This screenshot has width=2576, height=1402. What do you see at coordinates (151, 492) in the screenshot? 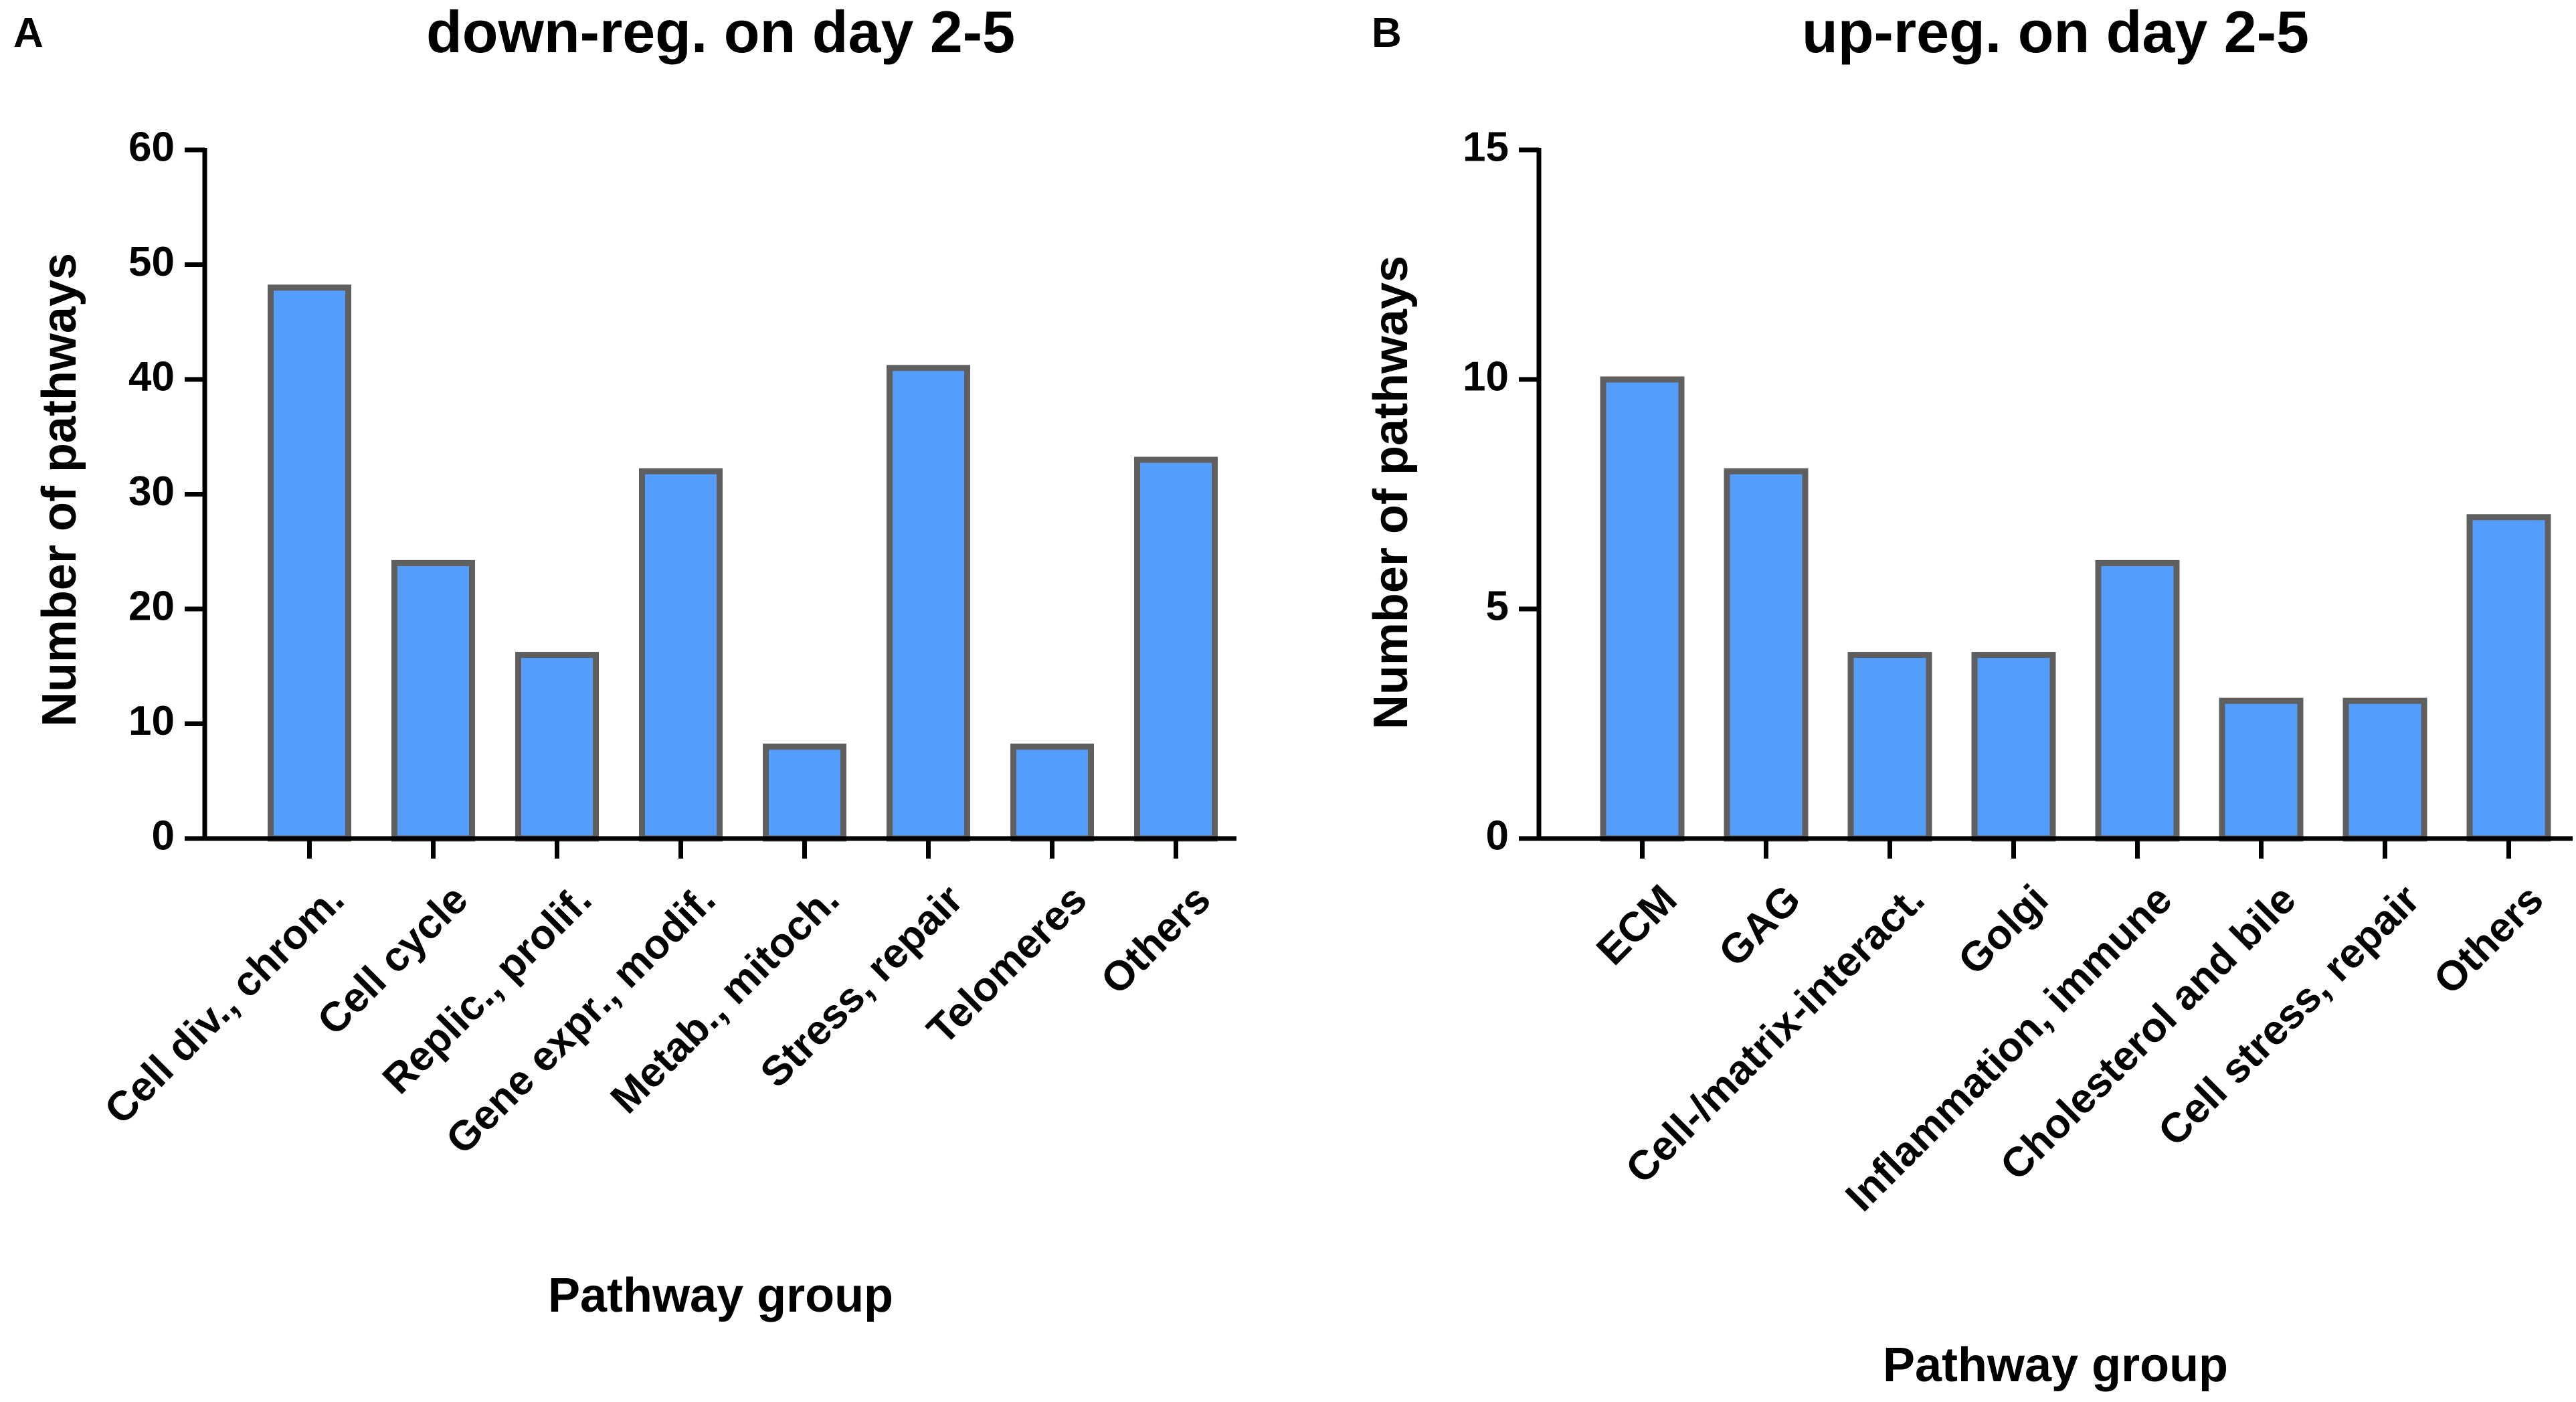
I see `y-tick-label: 30` at bounding box center [151, 492].